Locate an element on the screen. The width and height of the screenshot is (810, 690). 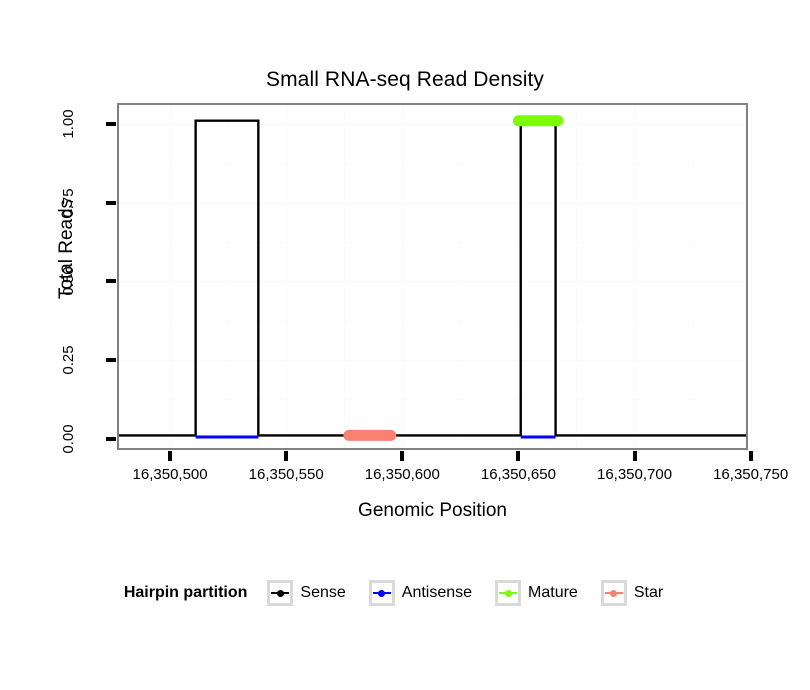
legend-item-star: Star is located at coordinates (638, 593).